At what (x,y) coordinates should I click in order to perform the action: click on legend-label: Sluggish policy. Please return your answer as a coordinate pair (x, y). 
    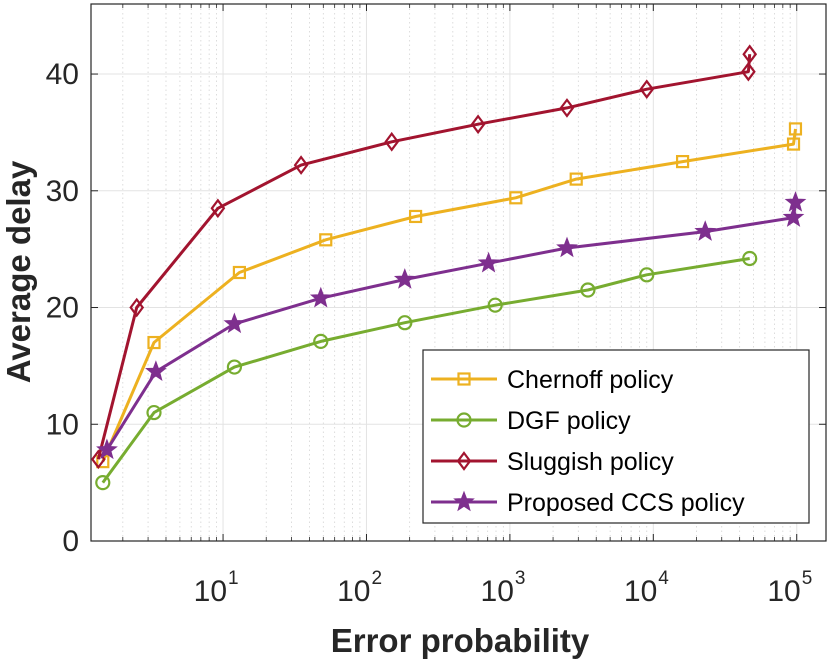
    Looking at the image, I should click on (590, 462).